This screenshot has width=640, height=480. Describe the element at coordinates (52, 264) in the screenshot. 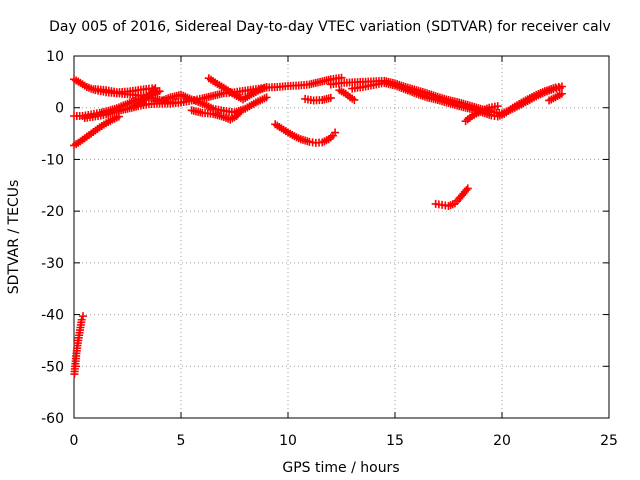

I see `y-tick-label: -30` at that location.